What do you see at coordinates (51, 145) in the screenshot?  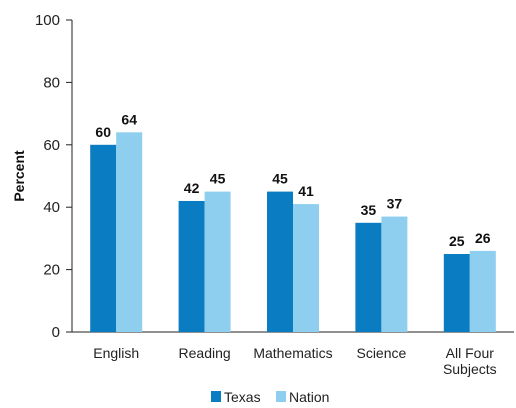 I see `y-tick-label: 60` at bounding box center [51, 145].